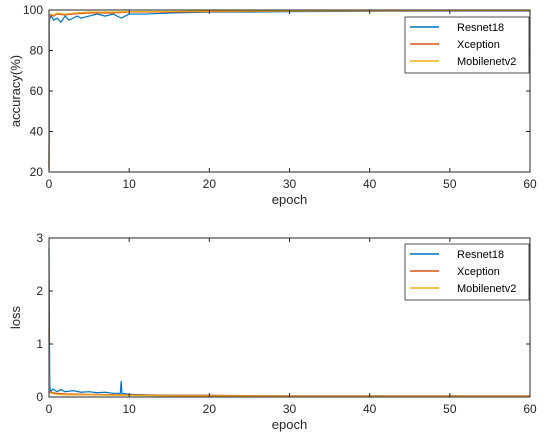  What do you see at coordinates (39, 238) in the screenshot?
I see `y-tick-label: 3` at bounding box center [39, 238].